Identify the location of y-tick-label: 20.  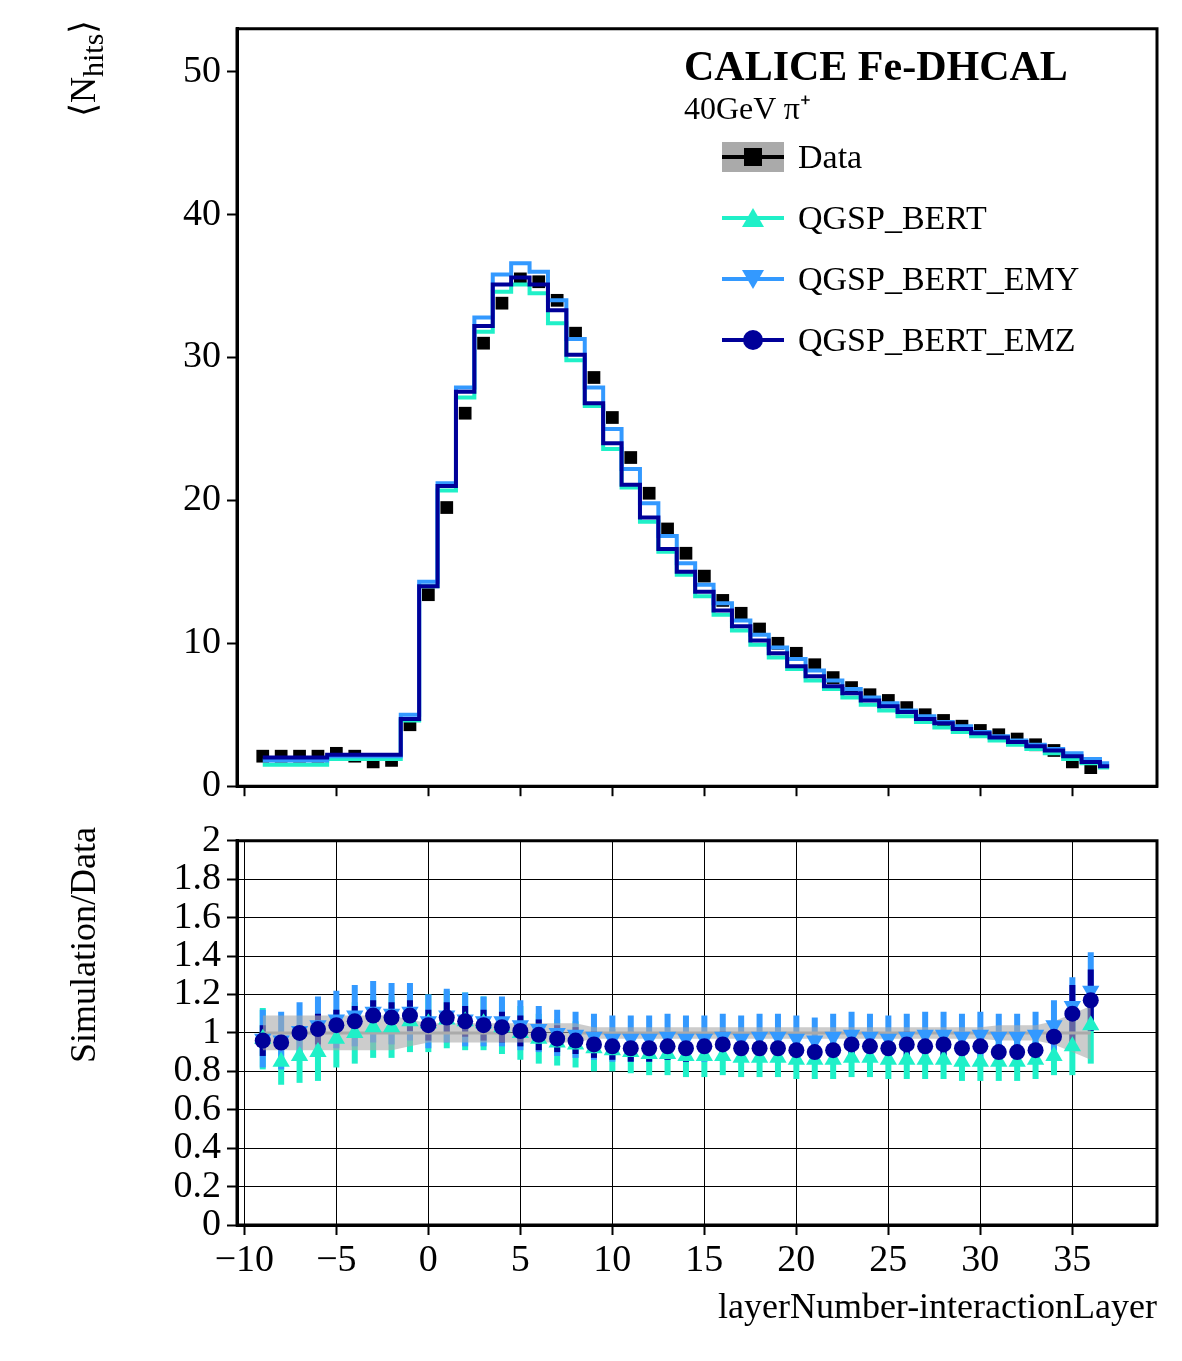
(202, 497).